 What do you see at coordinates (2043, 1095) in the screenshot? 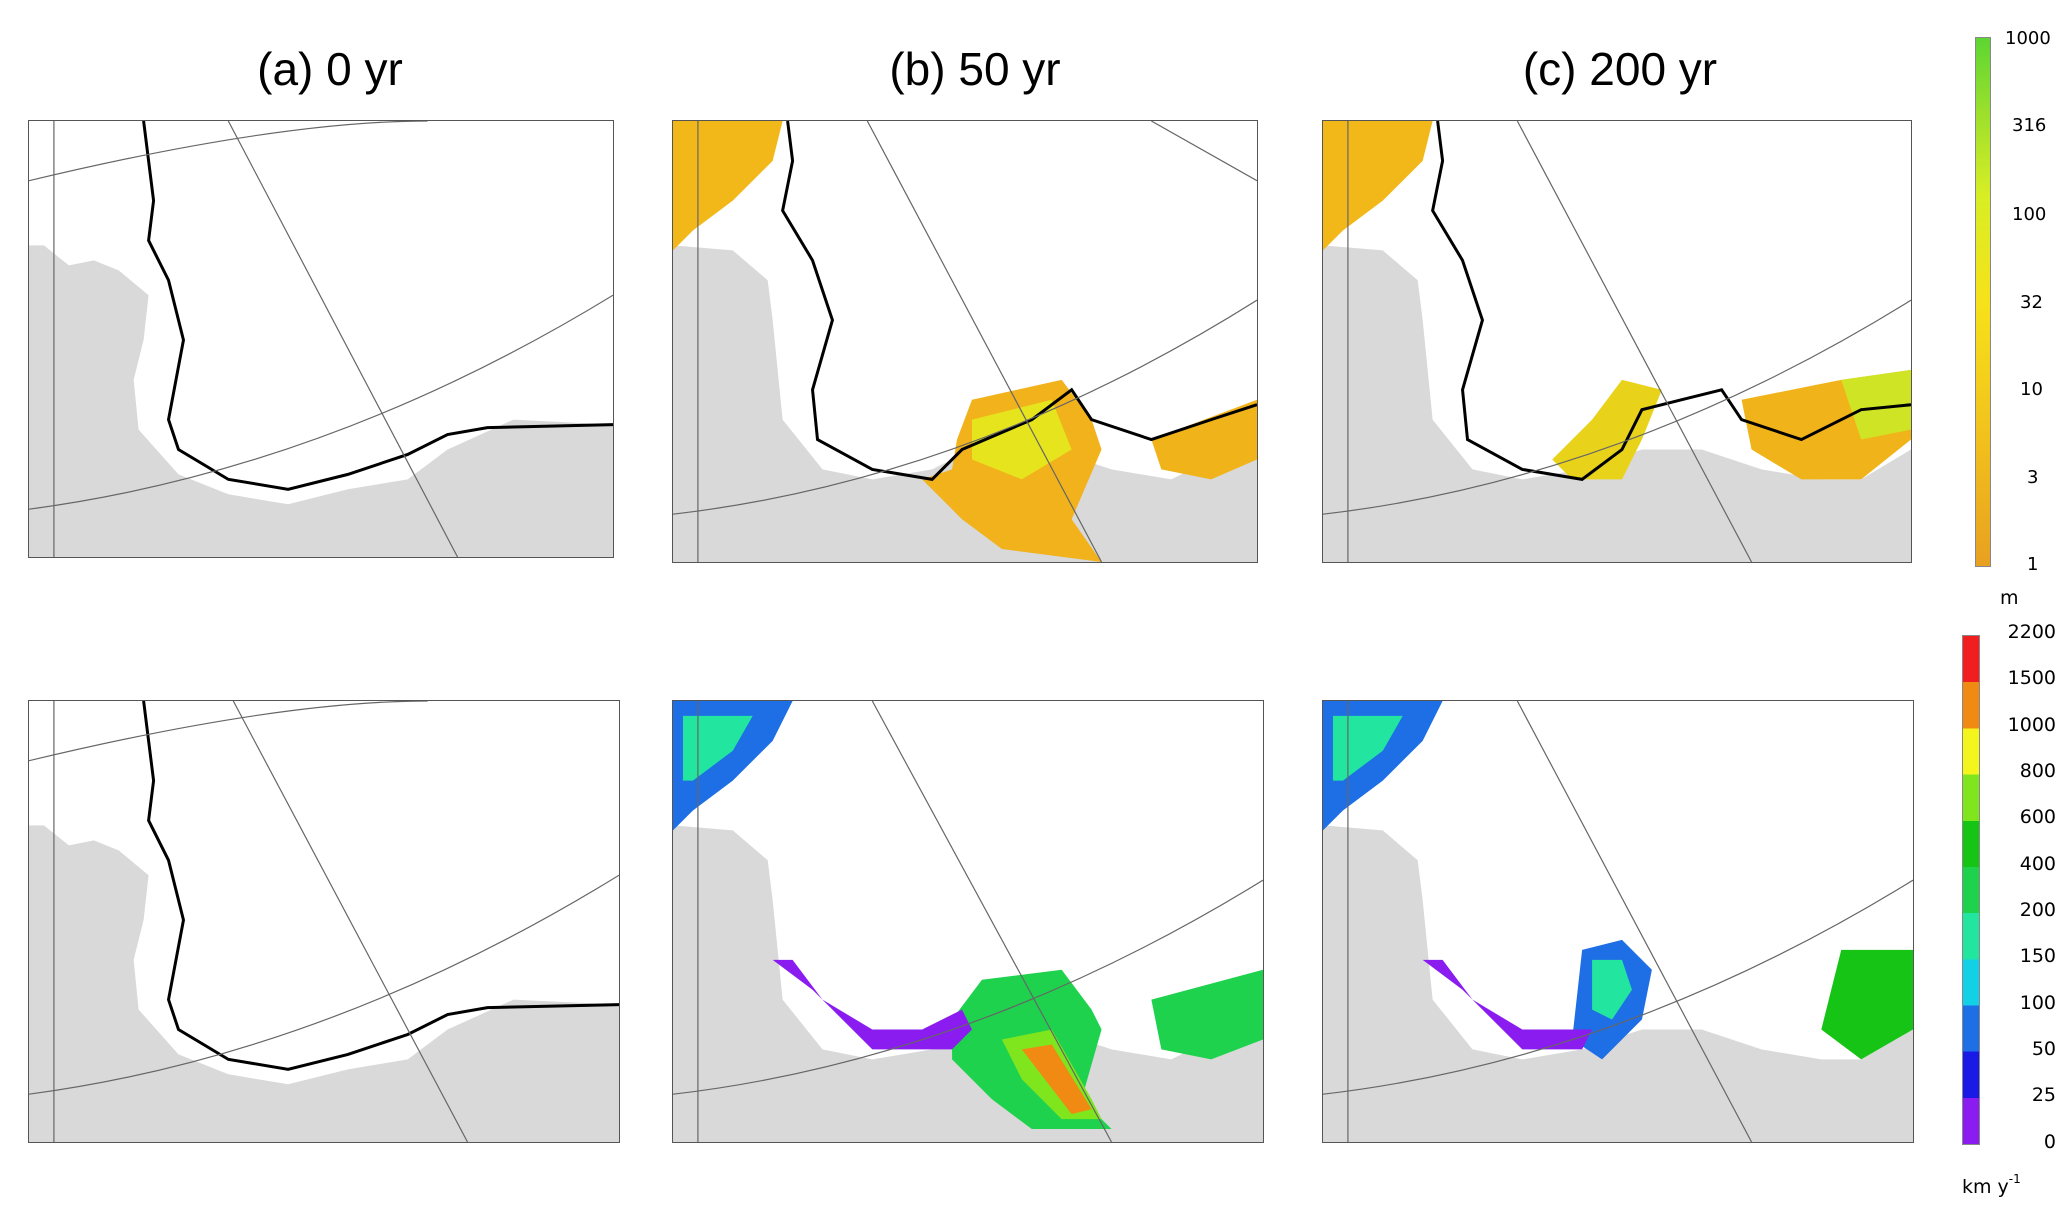
I see `colorbar-velocity-tick-25: 25` at bounding box center [2043, 1095].